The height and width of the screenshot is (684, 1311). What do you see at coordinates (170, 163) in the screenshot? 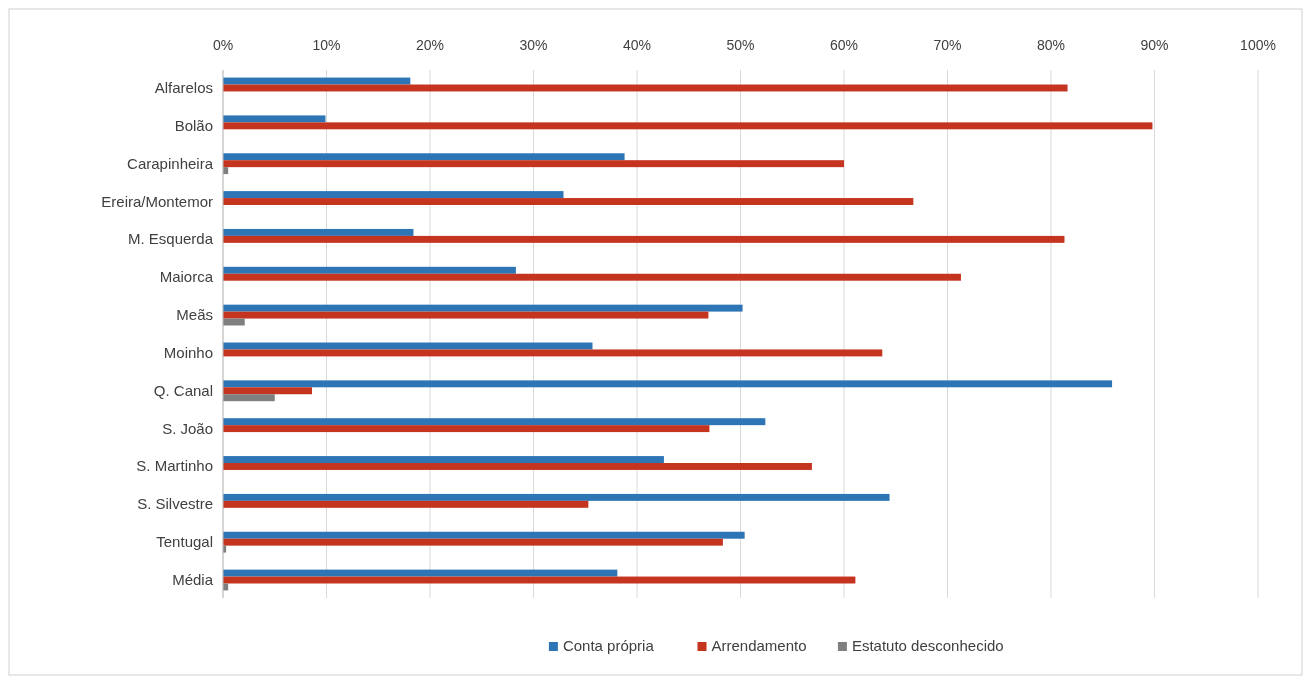
I see `y-tick-label: Carapinheira` at bounding box center [170, 163].